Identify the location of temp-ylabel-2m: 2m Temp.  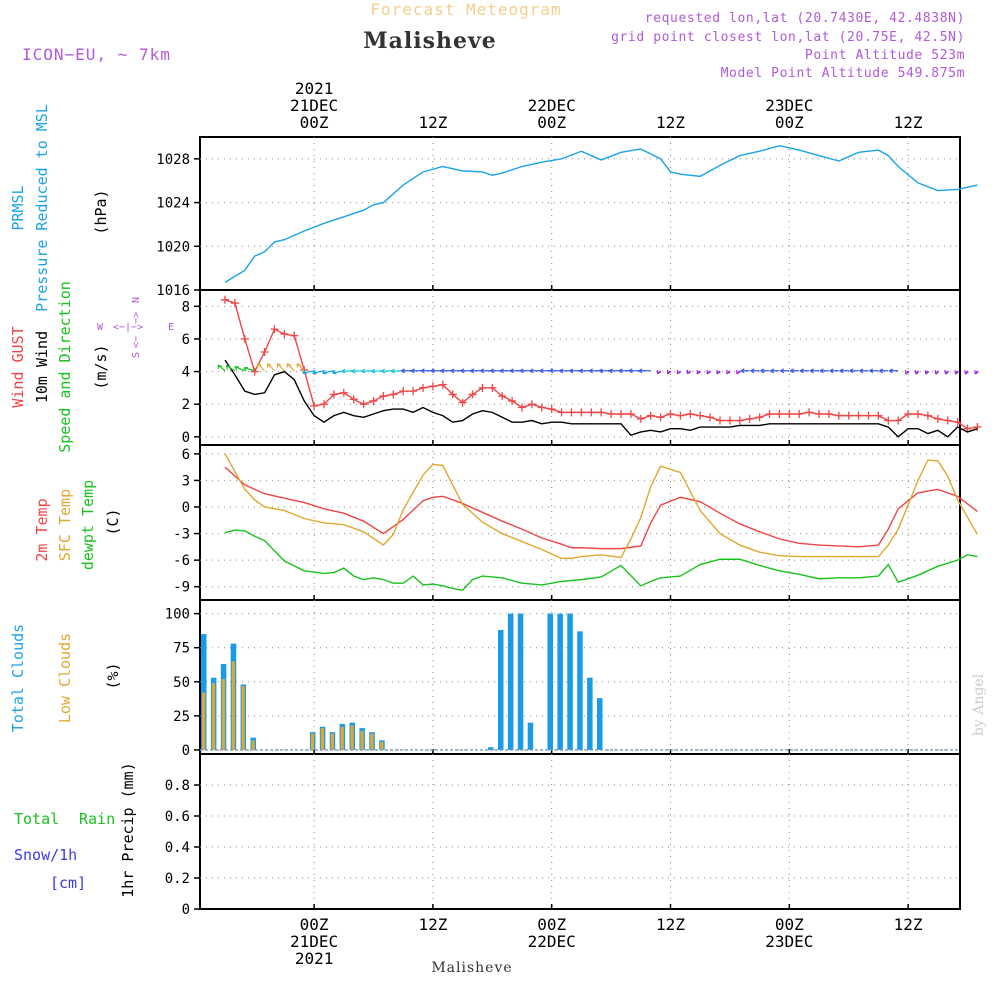
(42, 529).